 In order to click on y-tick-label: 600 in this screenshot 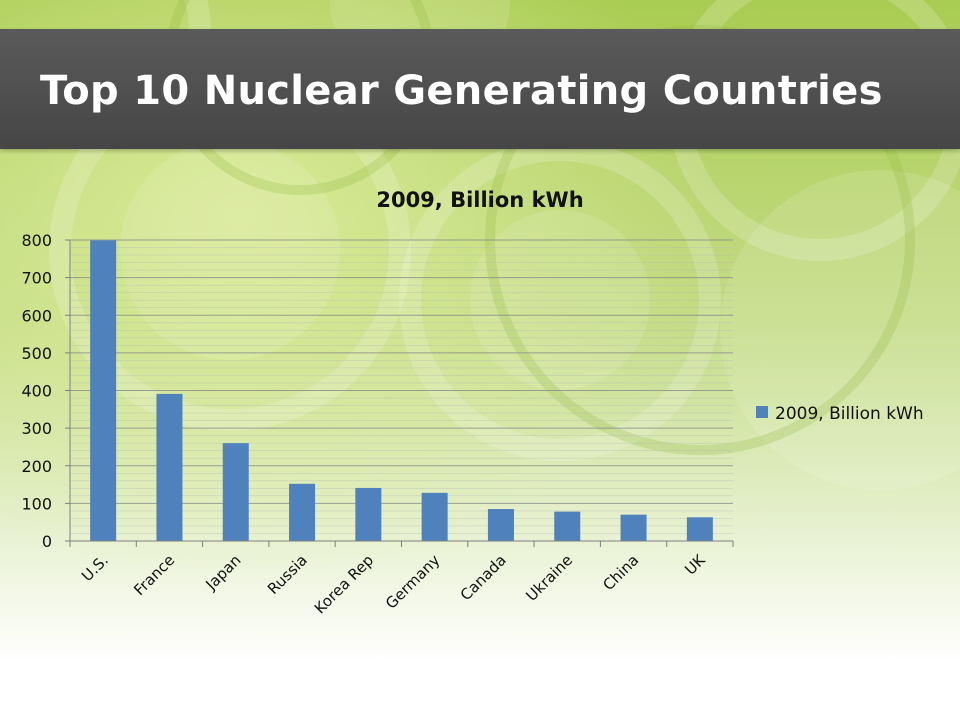, I will do `click(36, 315)`.